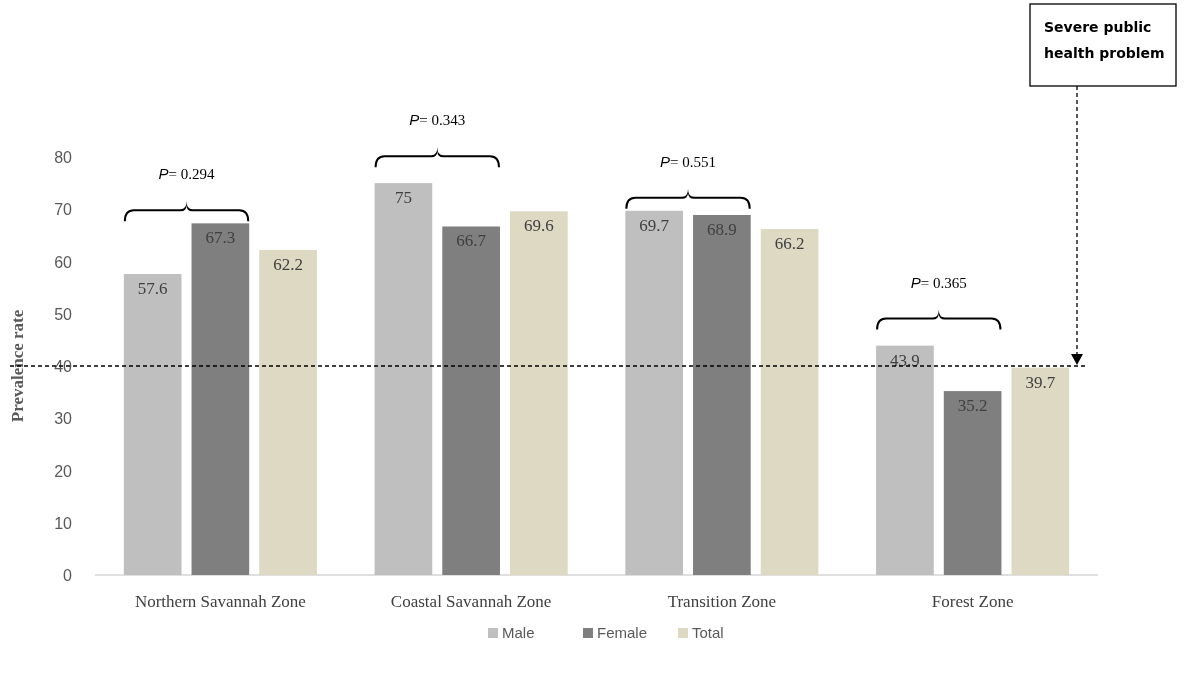 The width and height of the screenshot is (1201, 682). What do you see at coordinates (63, 523) in the screenshot?
I see `y-tick-label: 10` at bounding box center [63, 523].